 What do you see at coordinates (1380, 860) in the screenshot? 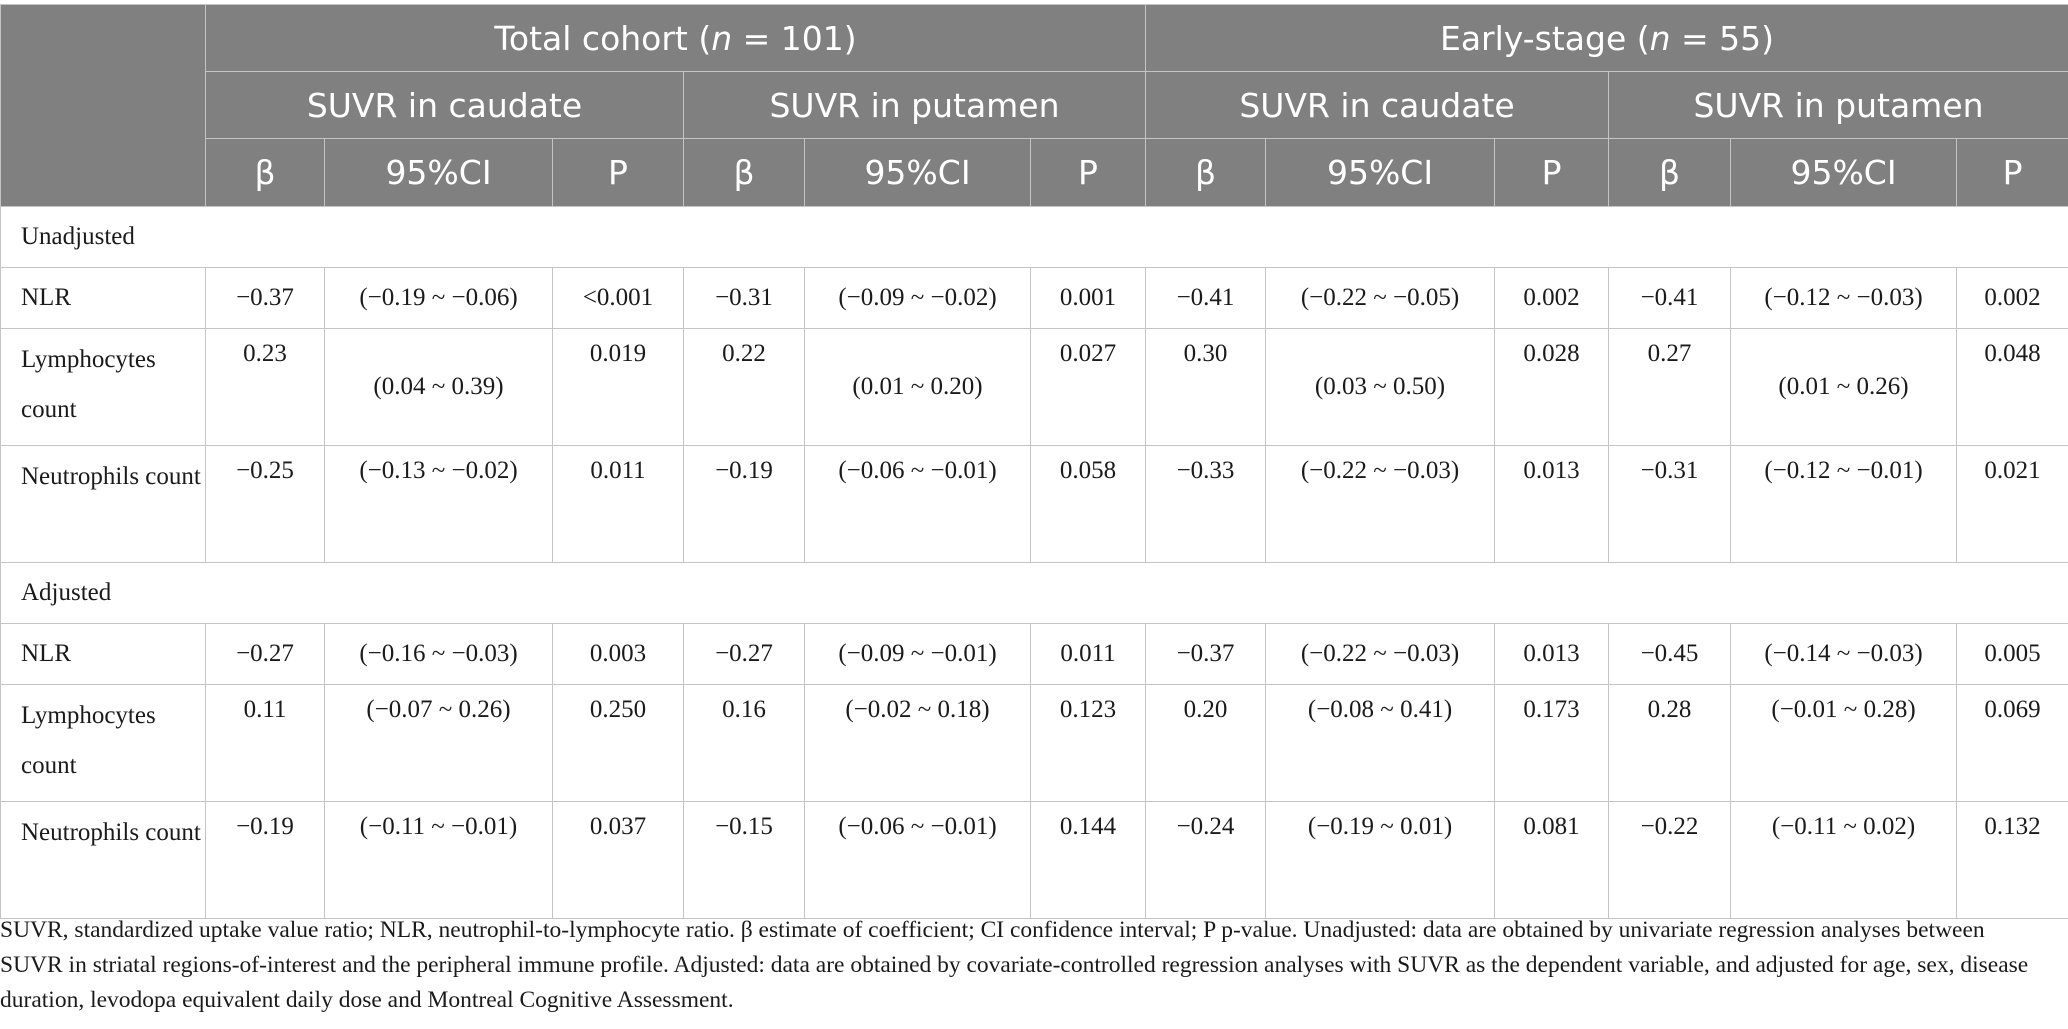
I see `cell-ci: (−0.19 ~ 0.01)` at bounding box center [1380, 860].